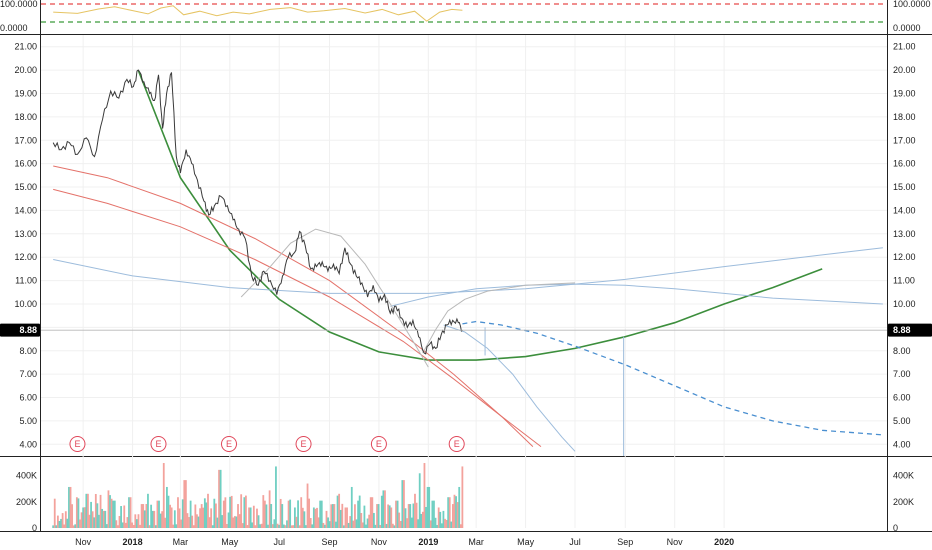 Image resolution: width=932 pixels, height=550 pixels. I want to click on last-price-label-left: 8.88, so click(20, 330).